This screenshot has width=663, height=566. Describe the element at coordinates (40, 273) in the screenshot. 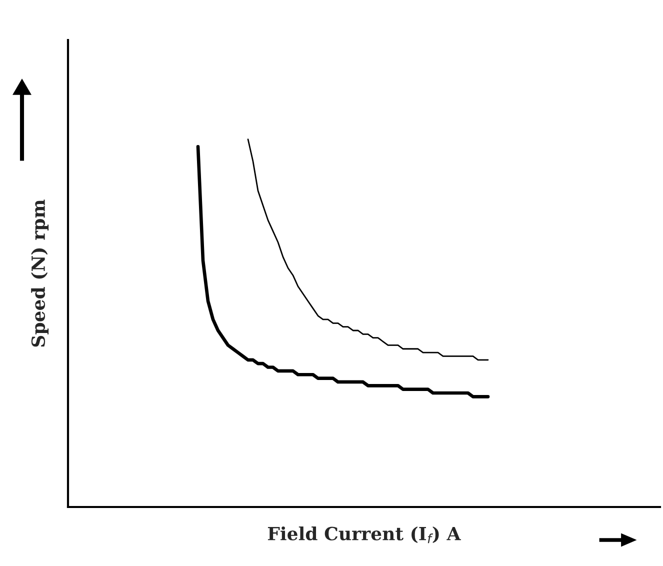

I see `y-axis-title: Speed (N) rpm` at that location.